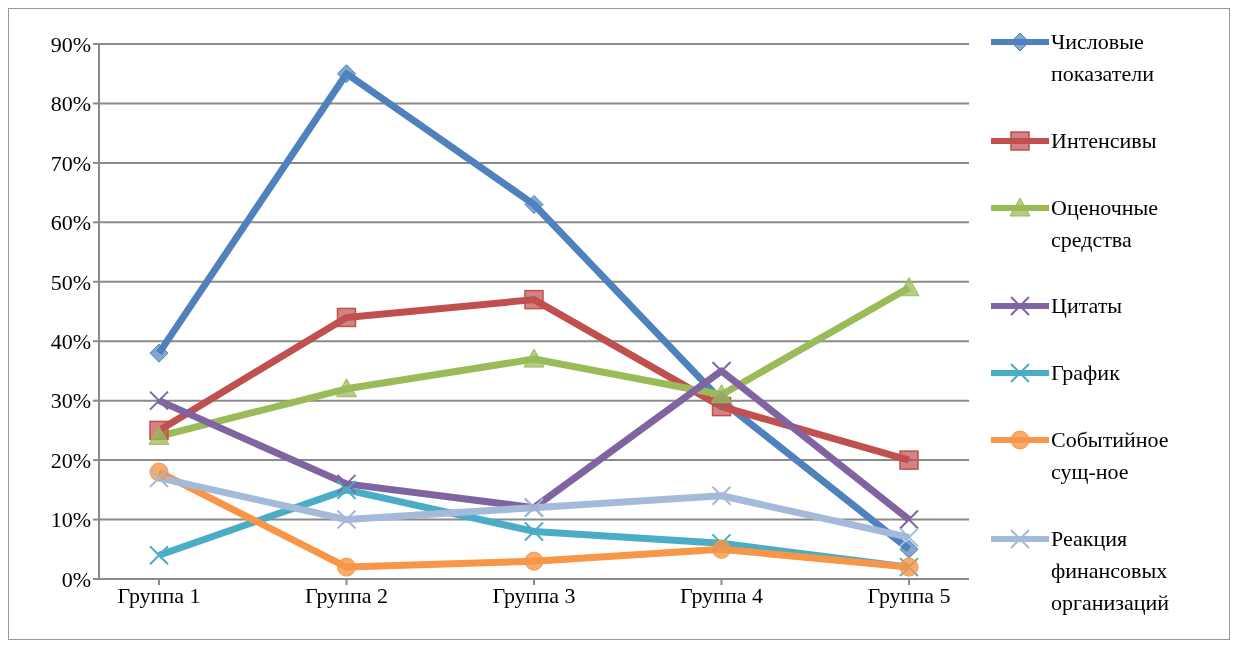  I want to click on x-tick-label: Группа 5, so click(909, 595).